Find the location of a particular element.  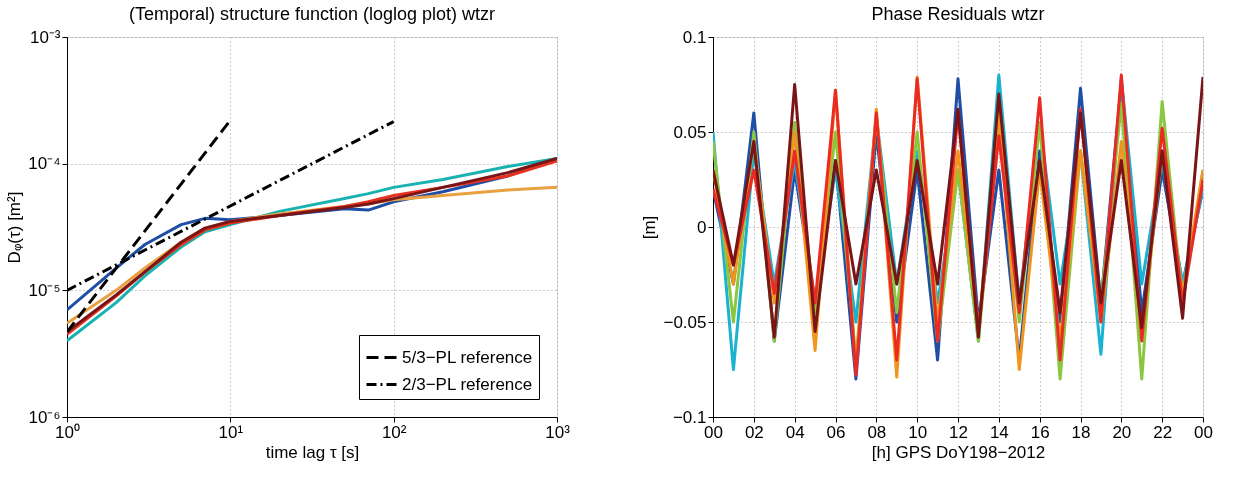

y-tick-label: 10⁻⁴ is located at coordinates (44, 164).